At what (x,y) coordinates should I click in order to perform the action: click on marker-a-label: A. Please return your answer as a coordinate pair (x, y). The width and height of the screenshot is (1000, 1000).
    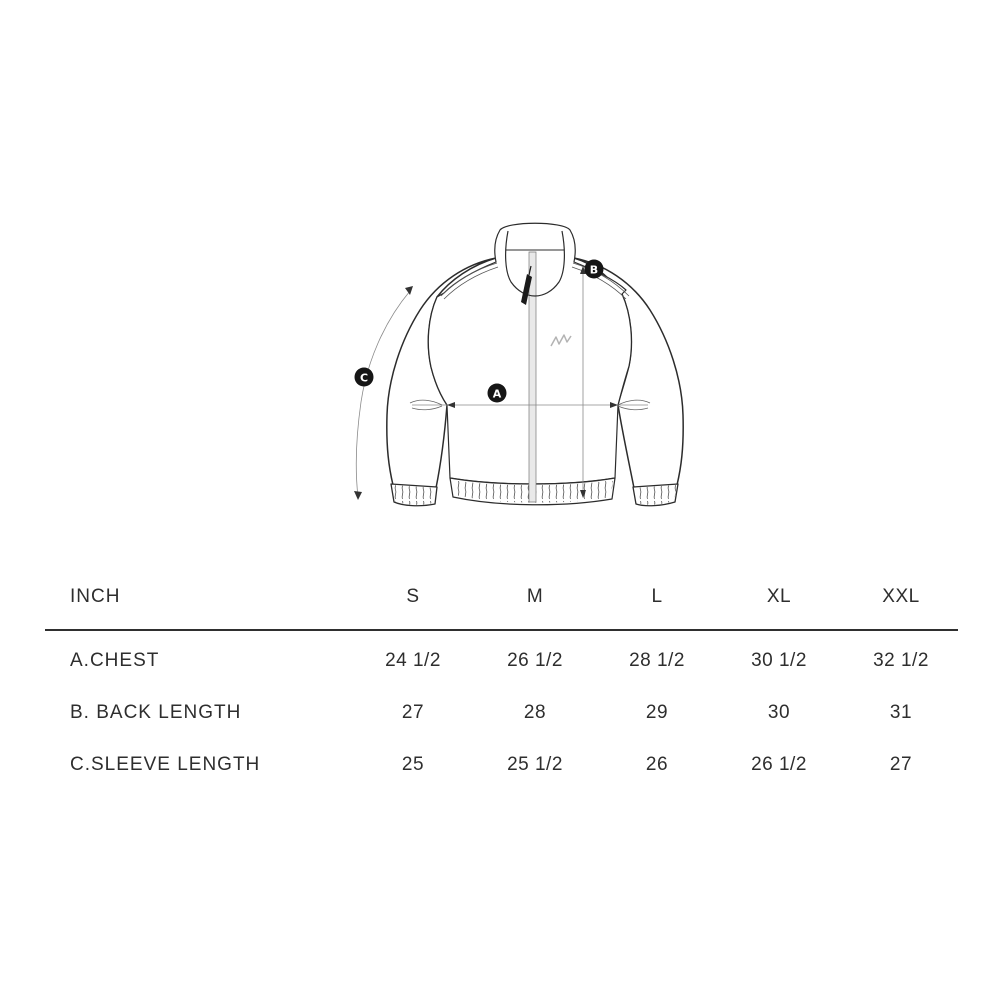
    Looking at the image, I should click on (497, 394).